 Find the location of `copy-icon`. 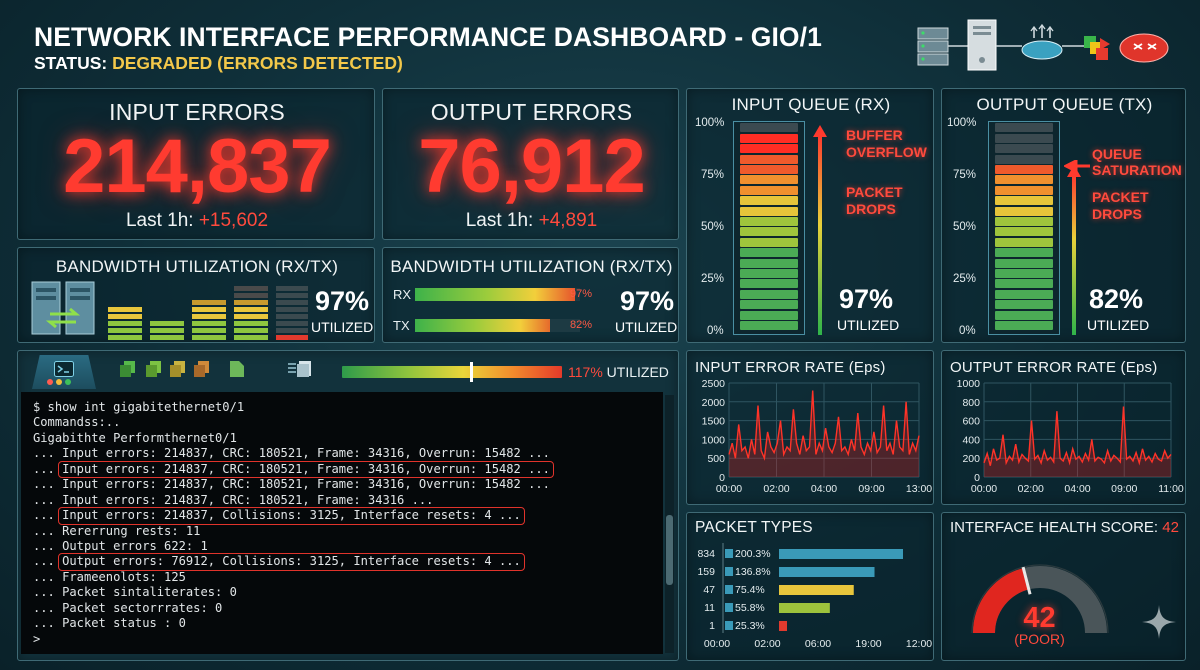

copy-icon is located at coordinates (128, 369).